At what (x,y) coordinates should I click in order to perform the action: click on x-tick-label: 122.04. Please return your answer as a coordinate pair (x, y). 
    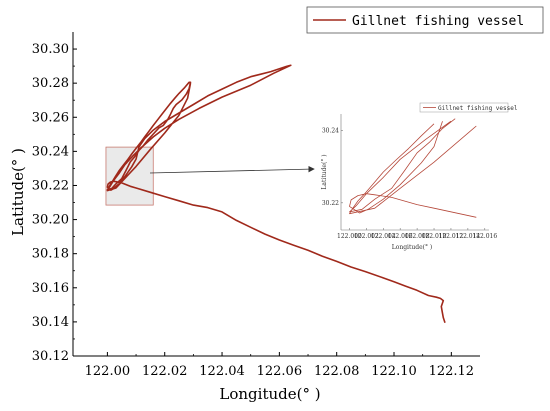
    Looking at the image, I should click on (222, 371).